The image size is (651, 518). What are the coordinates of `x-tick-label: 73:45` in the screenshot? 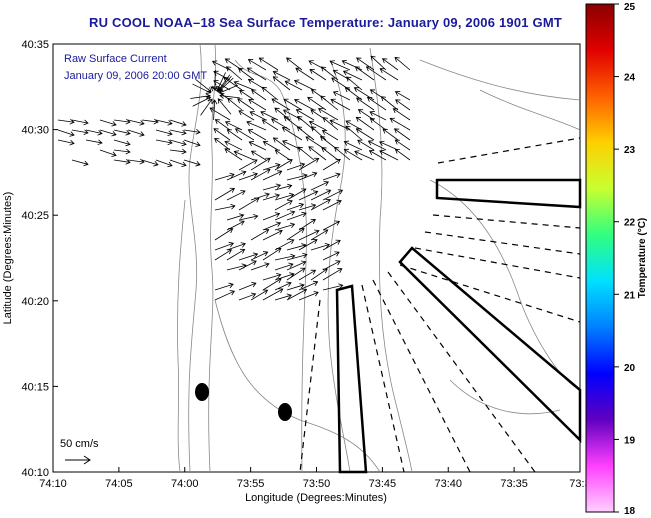 It's located at (383, 484).